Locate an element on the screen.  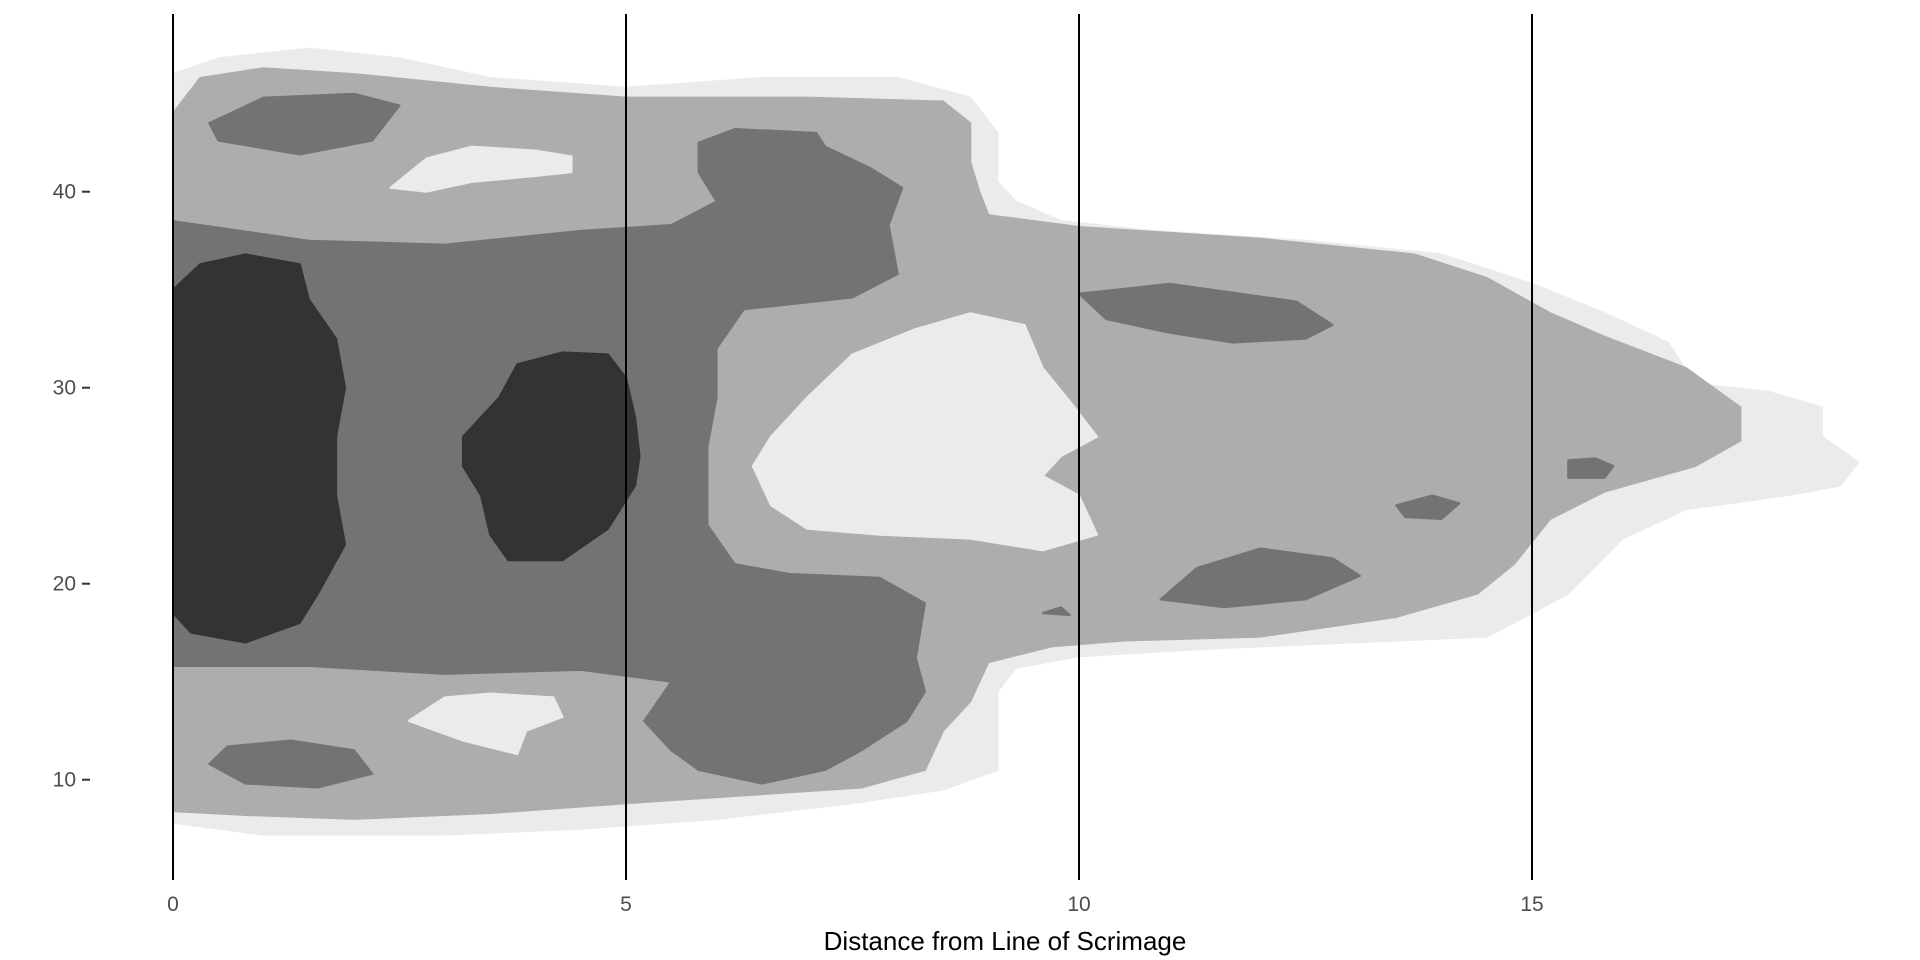
y-axis: 10 20 30 40 is located at coordinates (71, 486).